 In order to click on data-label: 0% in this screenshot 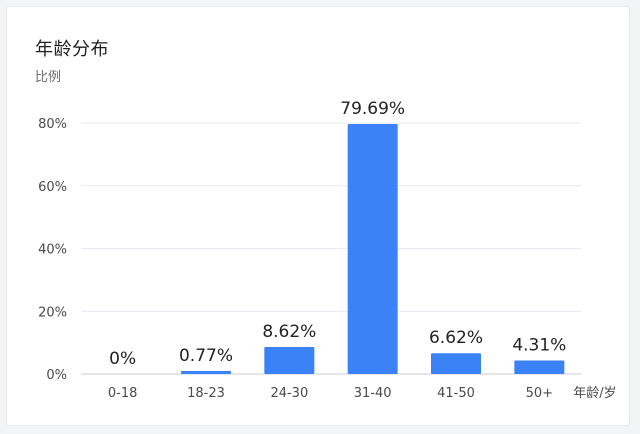, I will do `click(122, 359)`.